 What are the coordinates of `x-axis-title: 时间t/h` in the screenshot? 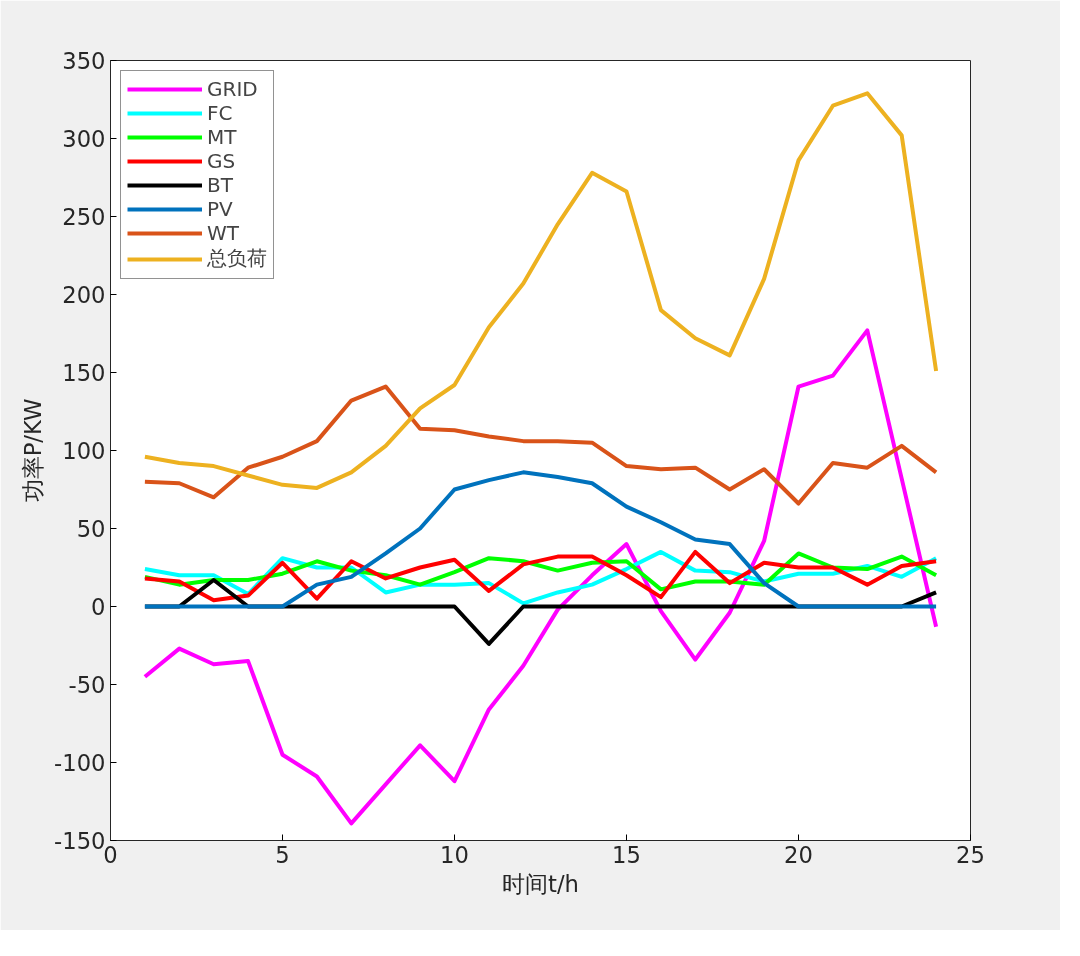 It's located at (540, 883).